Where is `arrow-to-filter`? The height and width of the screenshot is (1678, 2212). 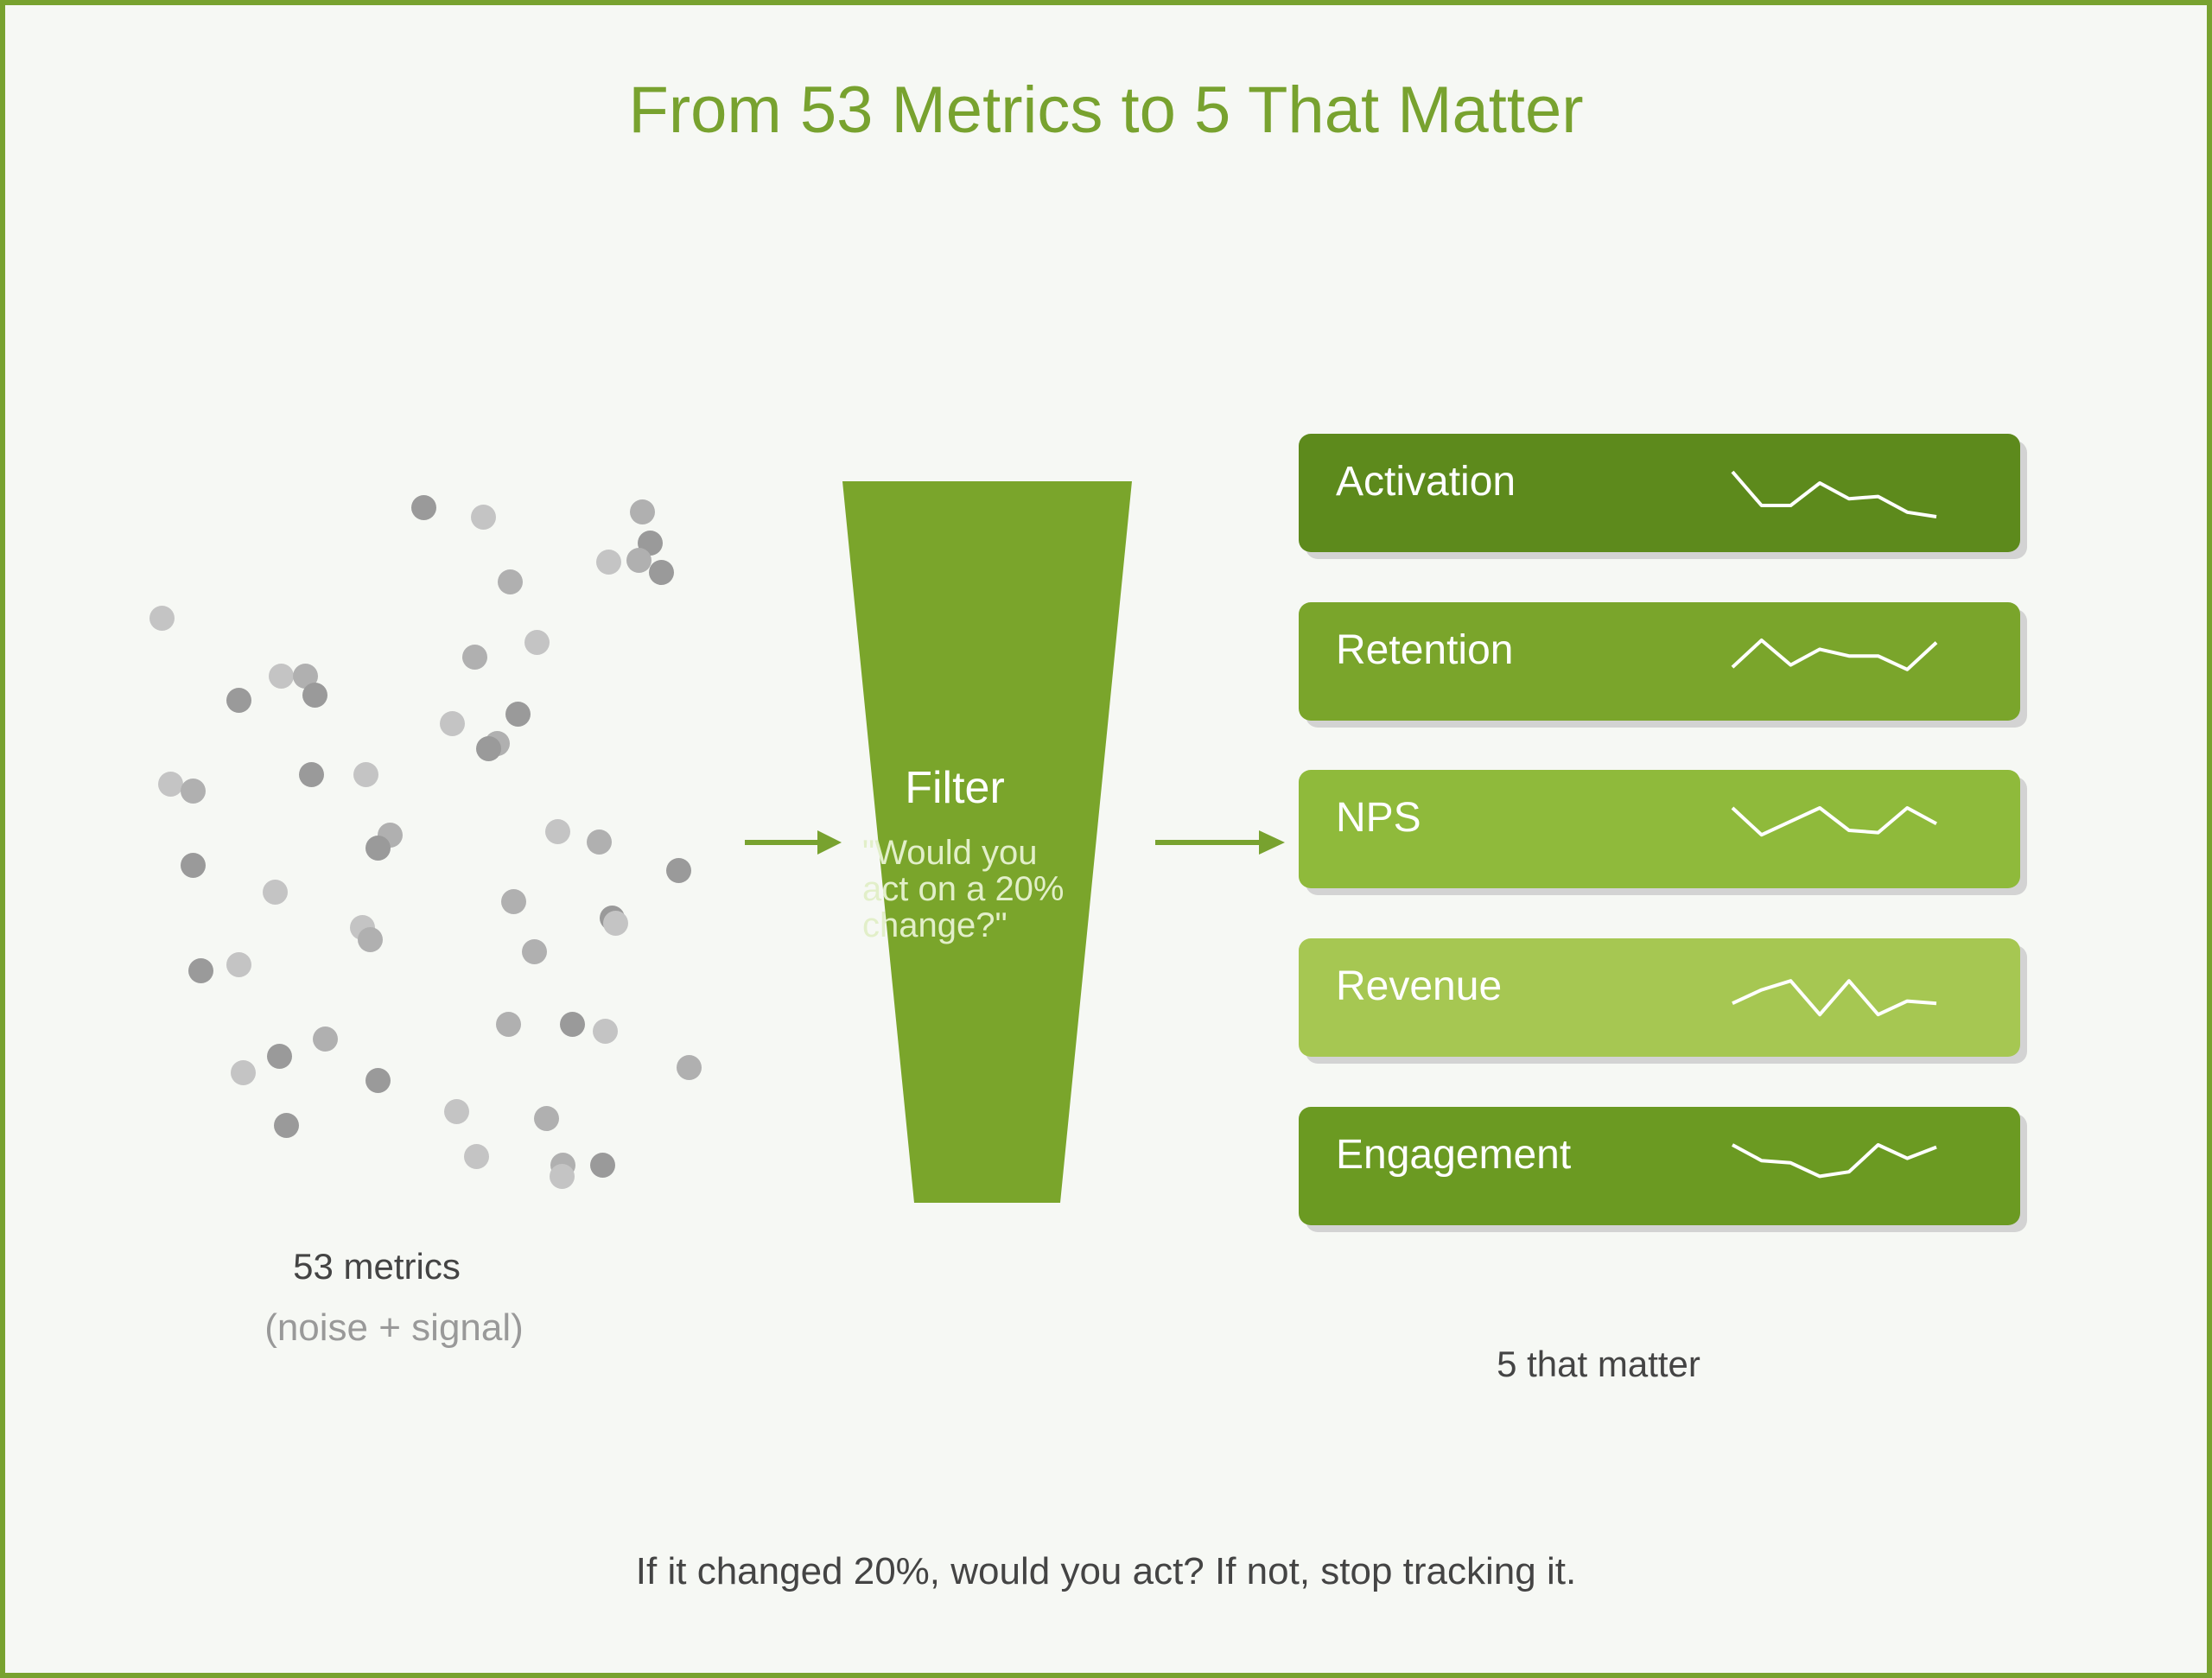 arrow-to-filter is located at coordinates (793, 843).